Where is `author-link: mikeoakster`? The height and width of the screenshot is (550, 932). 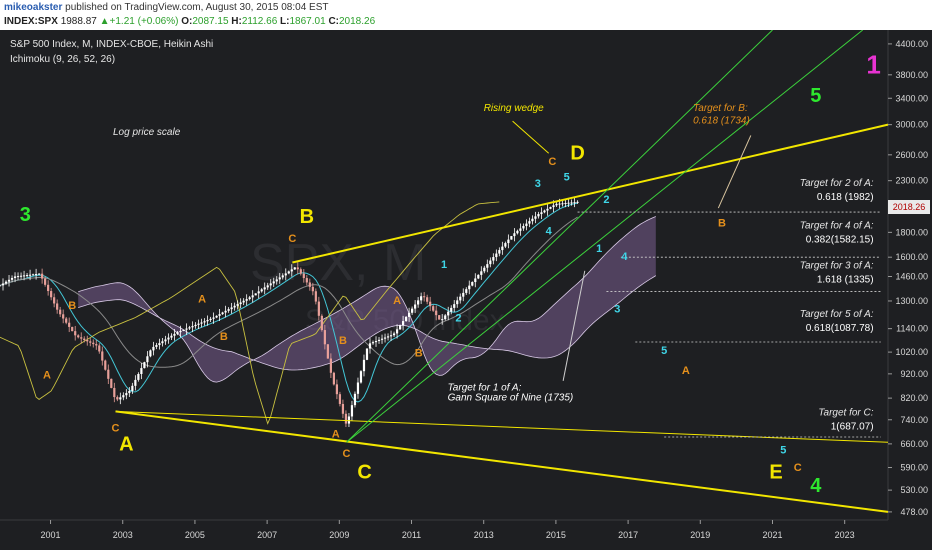 author-link: mikeoakster is located at coordinates (33, 7).